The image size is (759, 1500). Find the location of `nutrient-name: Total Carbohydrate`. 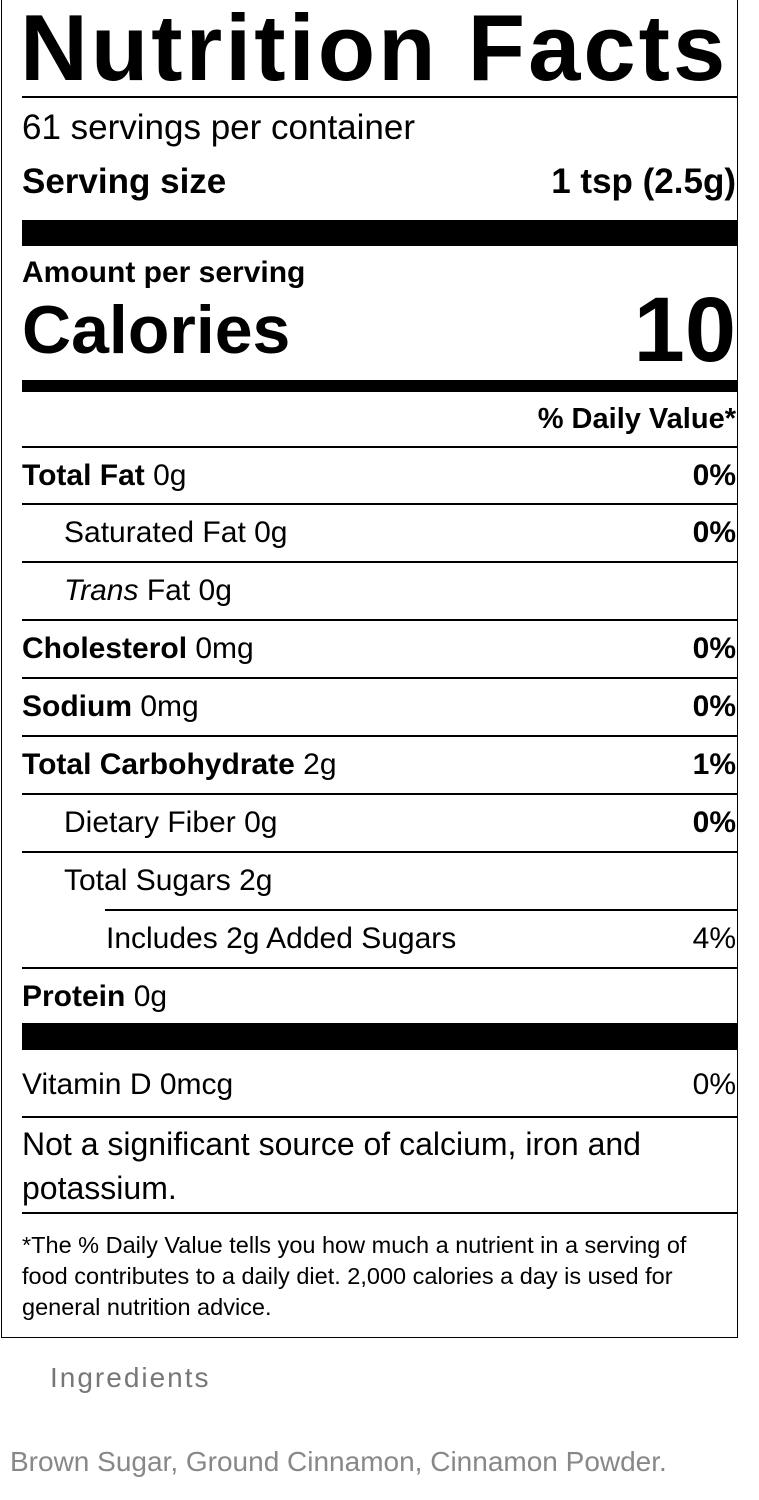

nutrient-name: Total Carbohydrate is located at coordinates (158, 764).